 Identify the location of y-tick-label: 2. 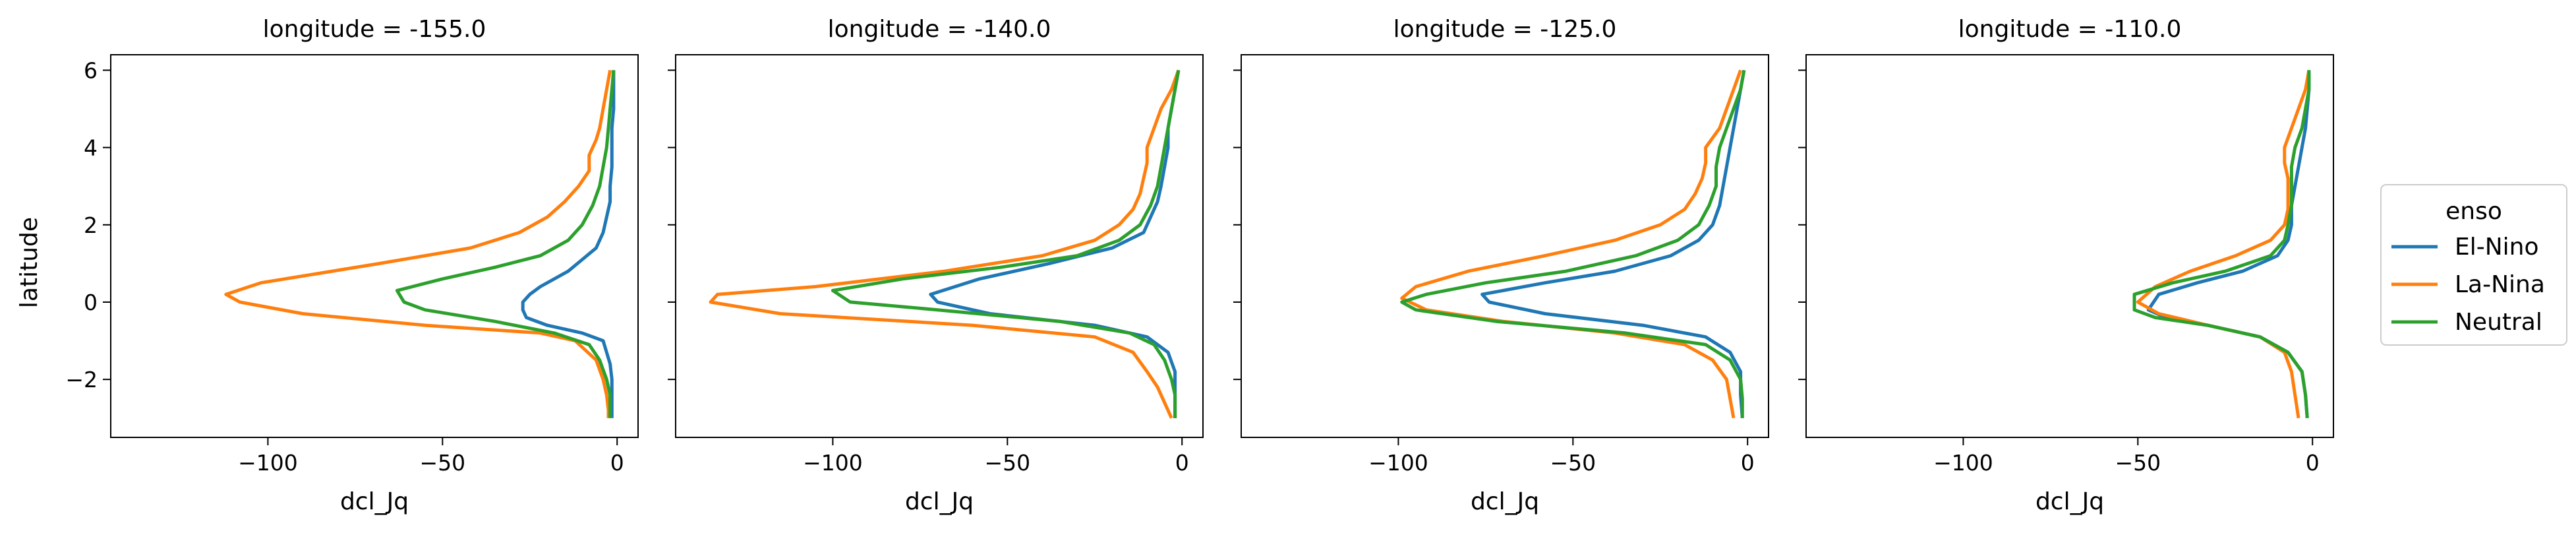
(91, 225).